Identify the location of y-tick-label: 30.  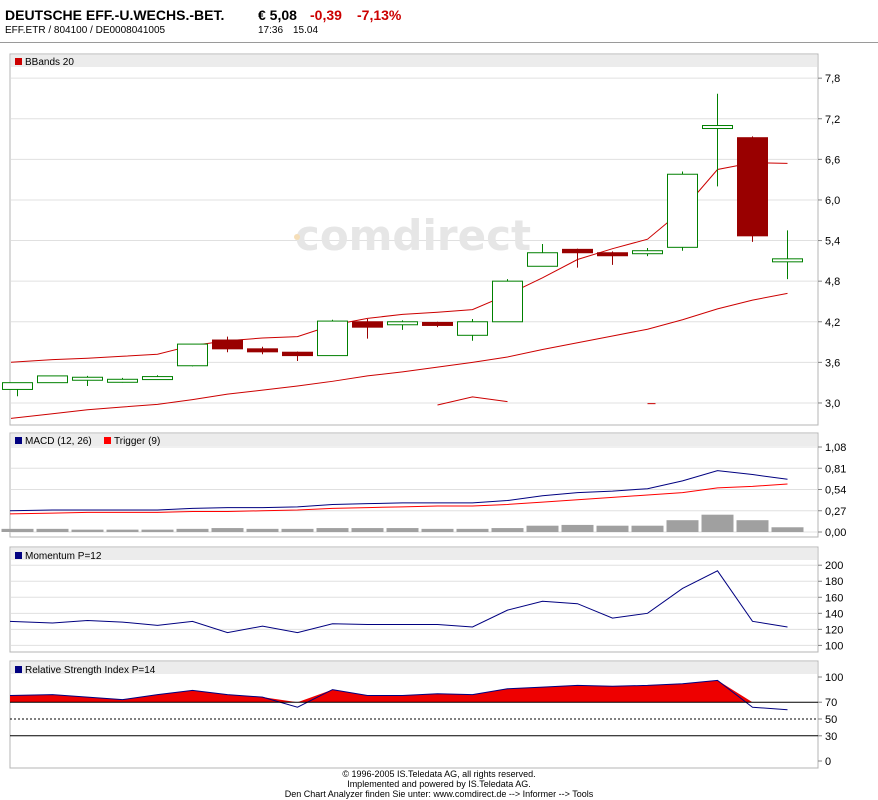
(831, 737).